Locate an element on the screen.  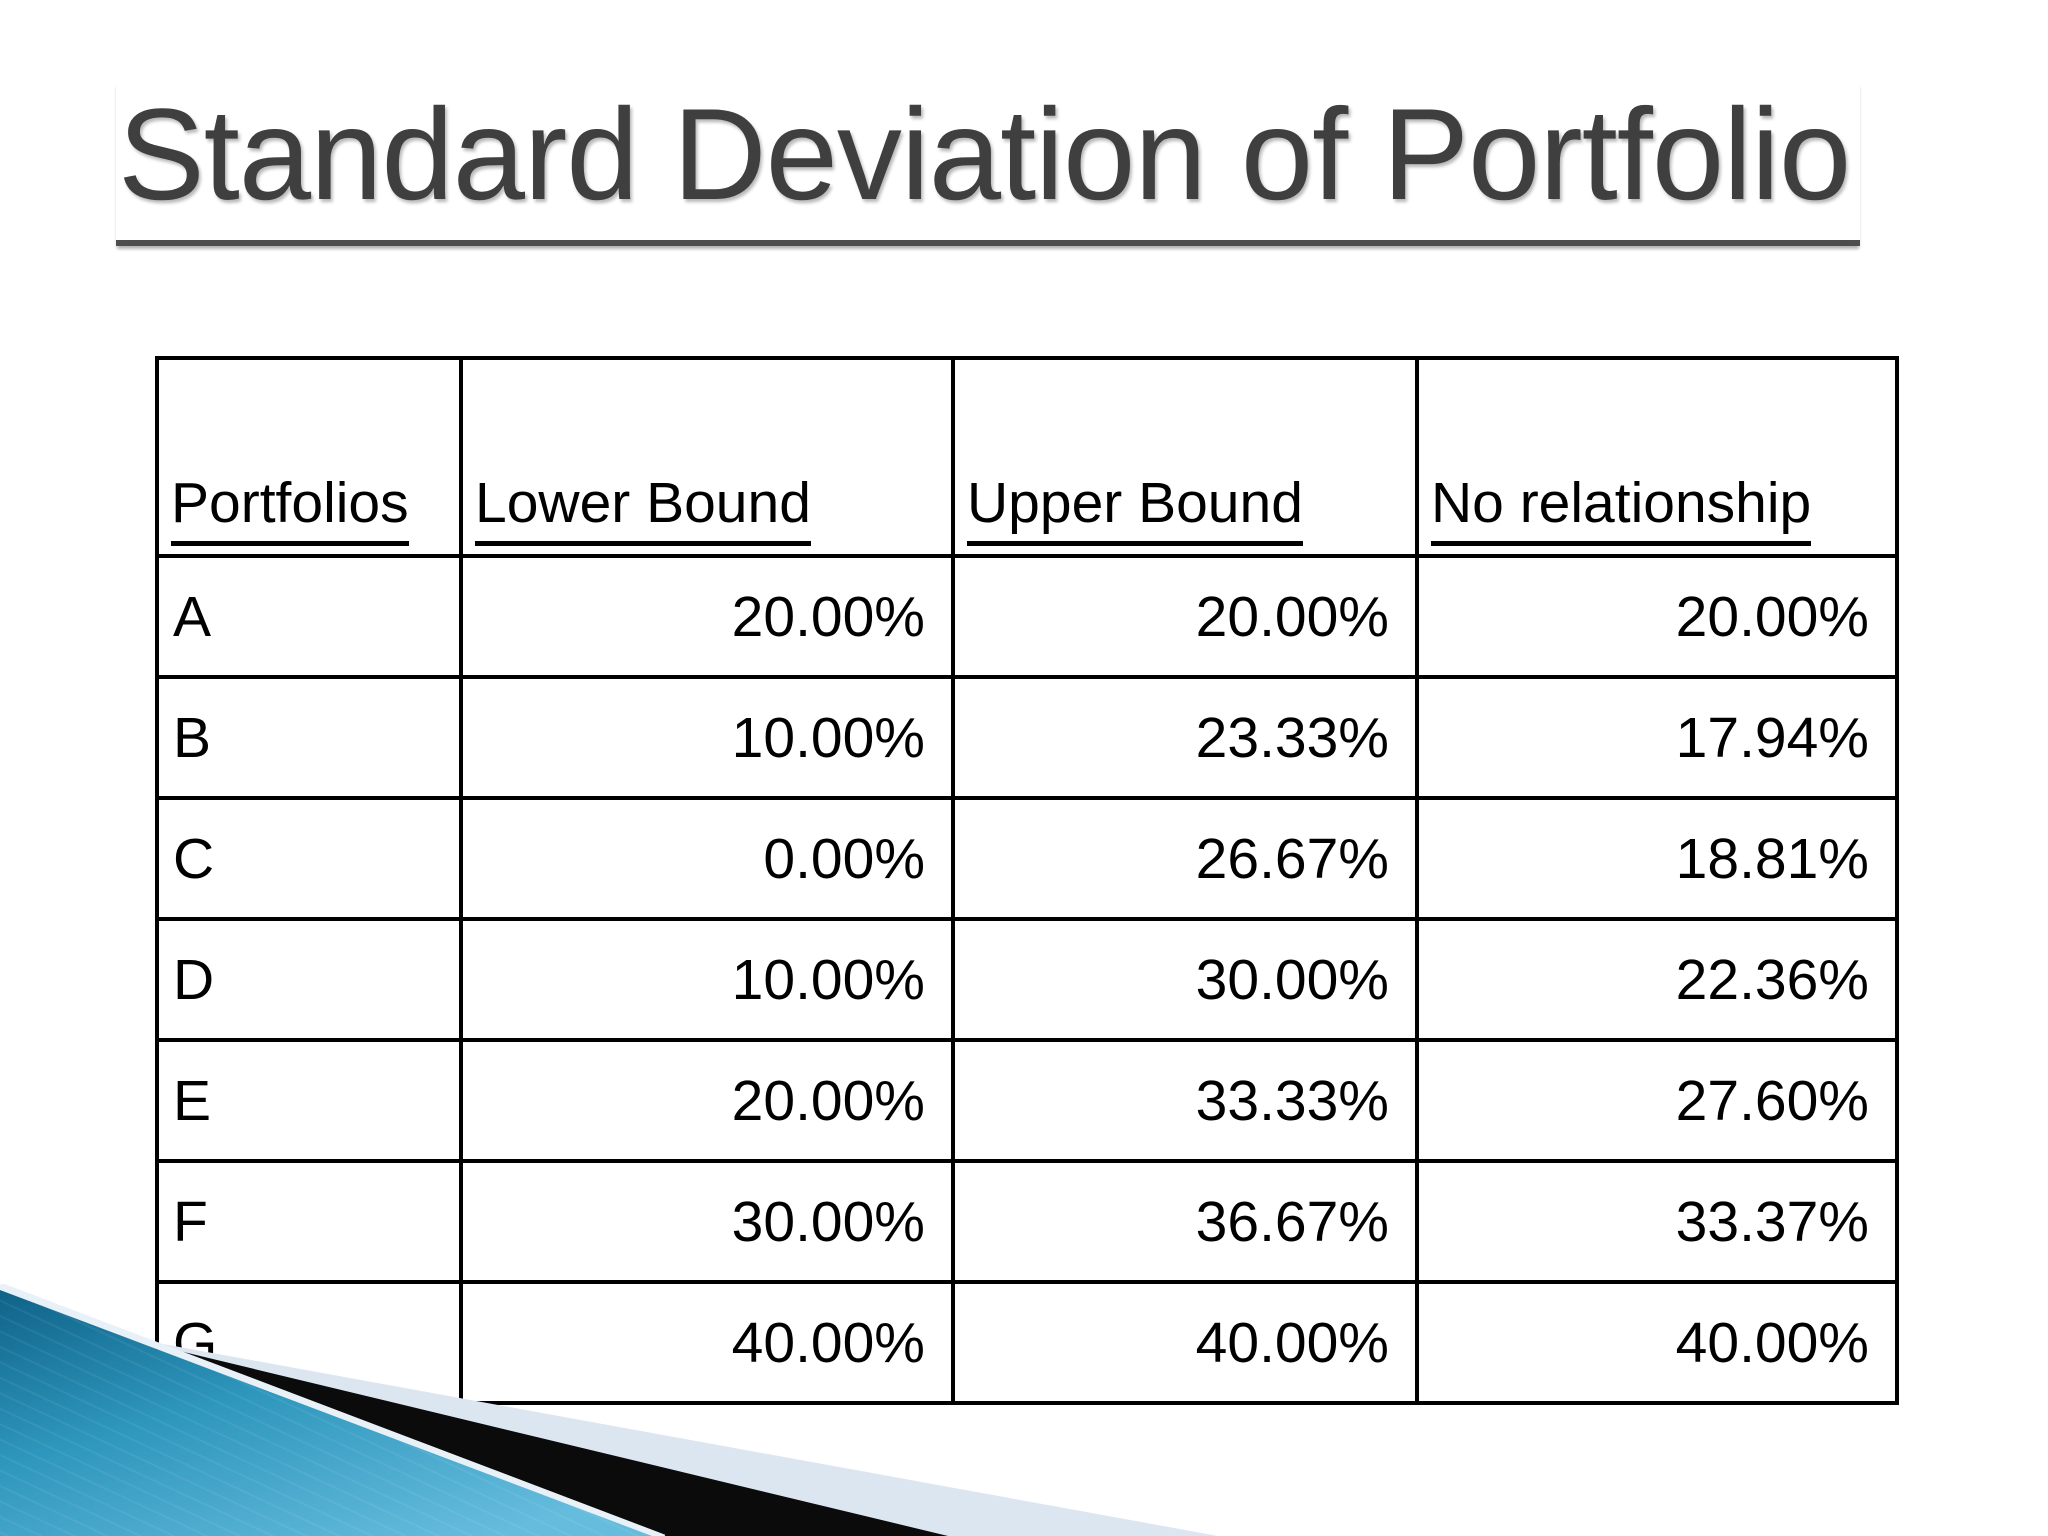
column-header-portfolios: Portfolios is located at coordinates (309, 457).